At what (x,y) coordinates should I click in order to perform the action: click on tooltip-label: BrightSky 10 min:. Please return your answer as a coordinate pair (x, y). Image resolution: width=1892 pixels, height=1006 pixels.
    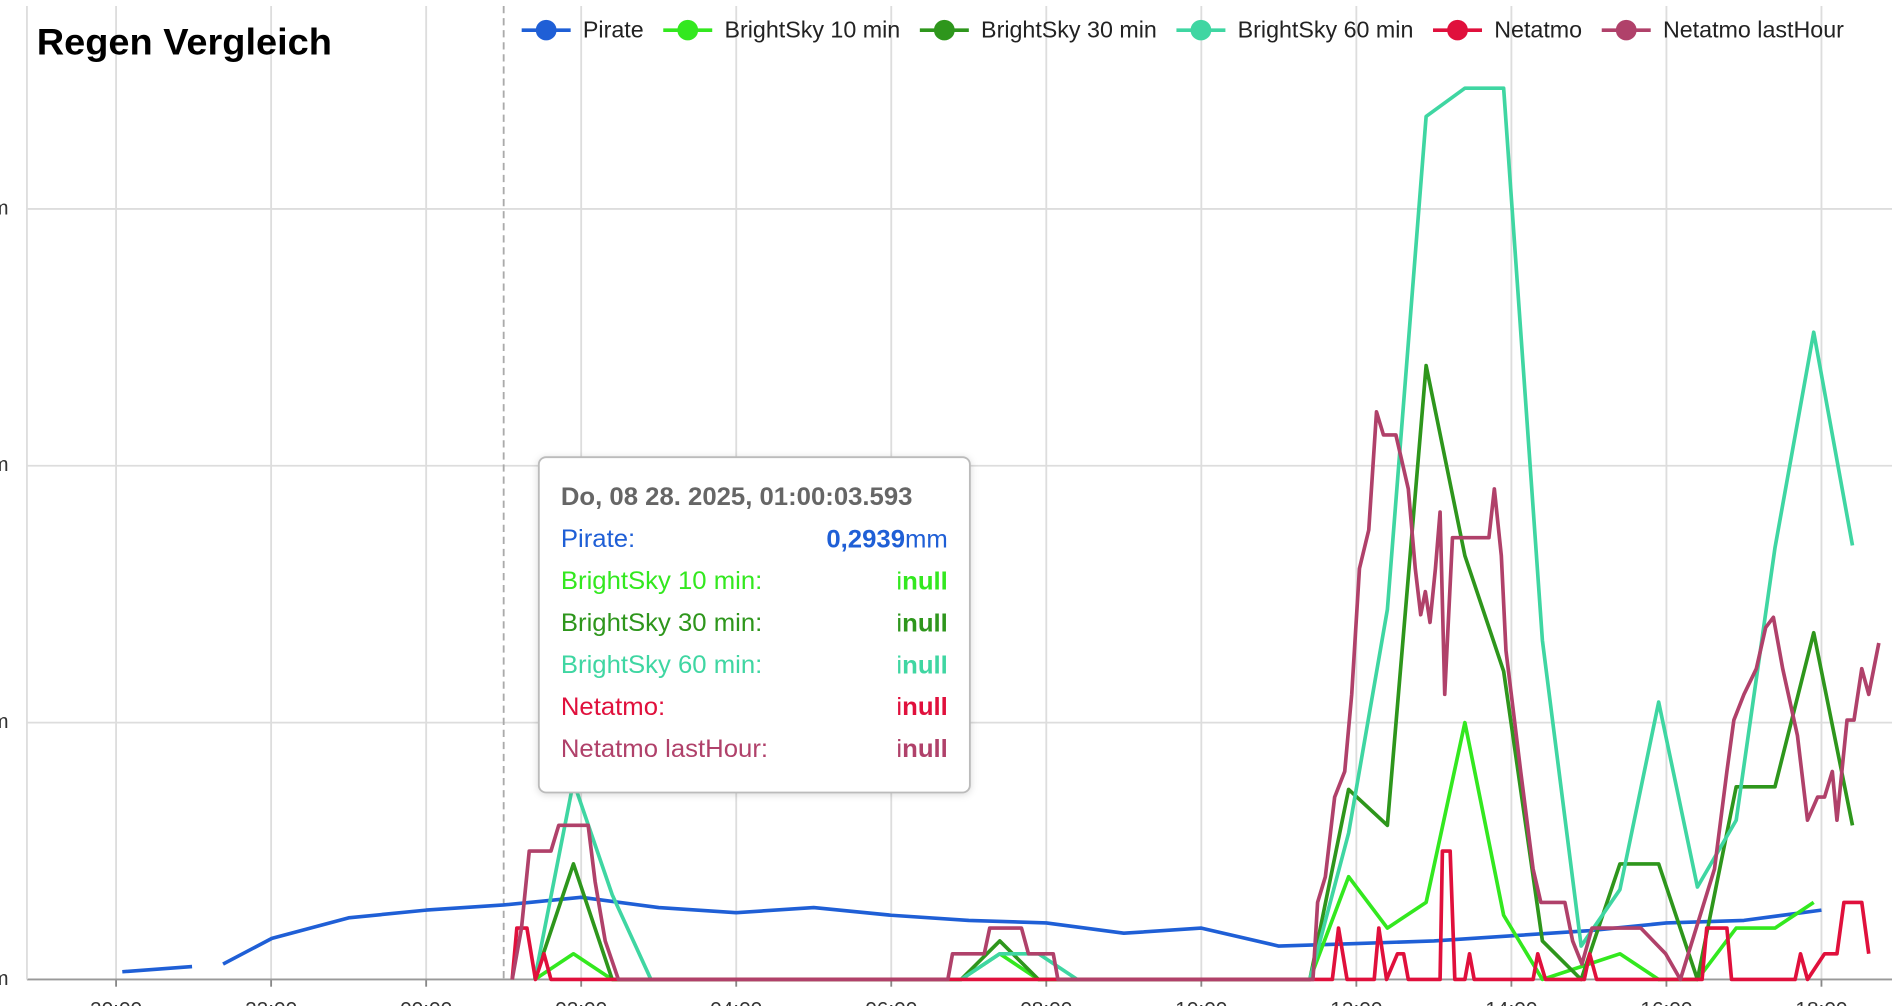
    Looking at the image, I should click on (661, 581).